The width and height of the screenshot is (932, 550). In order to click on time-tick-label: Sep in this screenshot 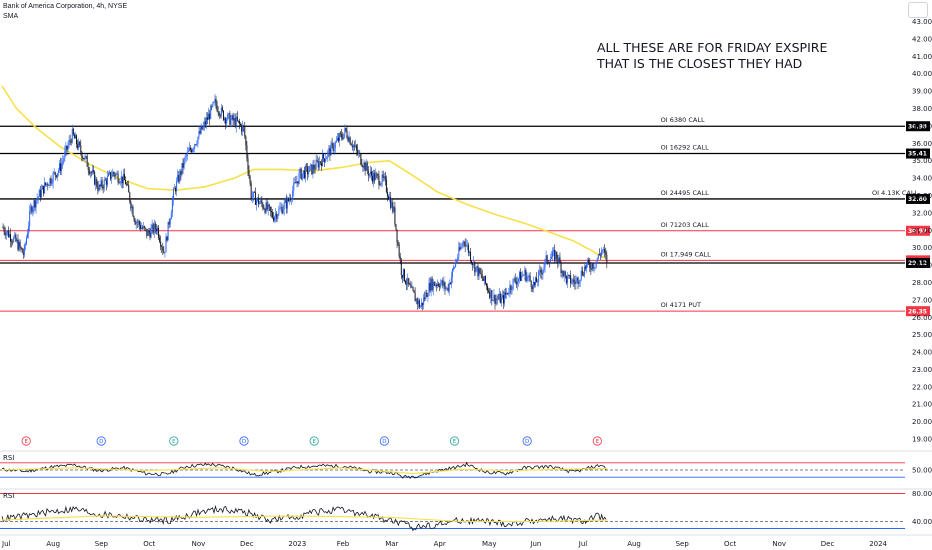, I will do `click(683, 544)`.